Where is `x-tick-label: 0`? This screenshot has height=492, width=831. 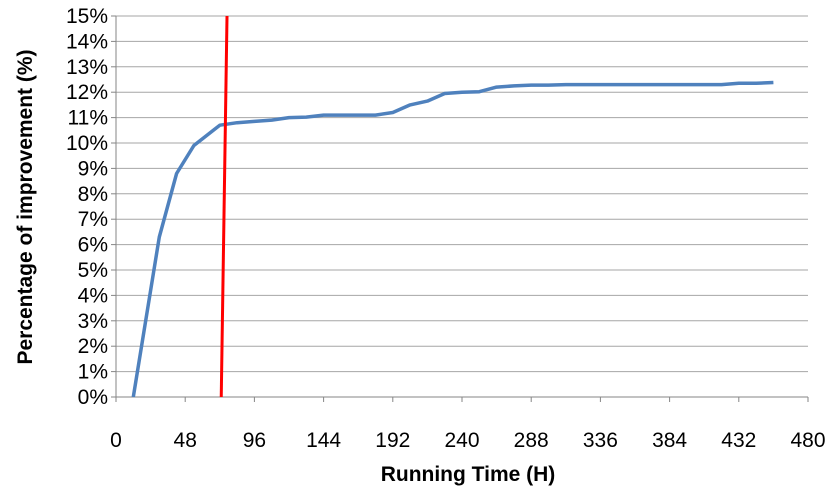
x-tick-label: 0 is located at coordinates (116, 440).